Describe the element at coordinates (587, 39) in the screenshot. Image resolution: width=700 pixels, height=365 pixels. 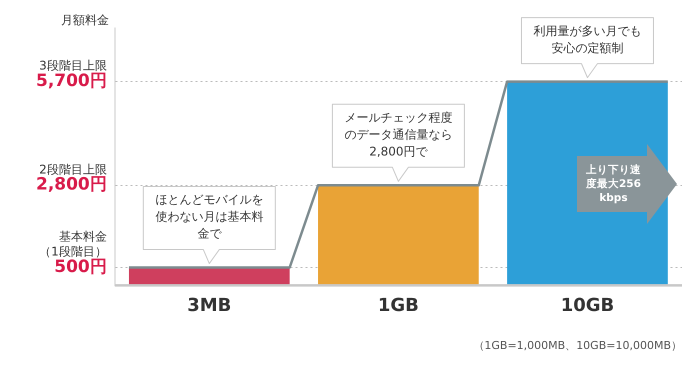
I see `annotation: 利用量が多い月でも安心の定額制` at that location.